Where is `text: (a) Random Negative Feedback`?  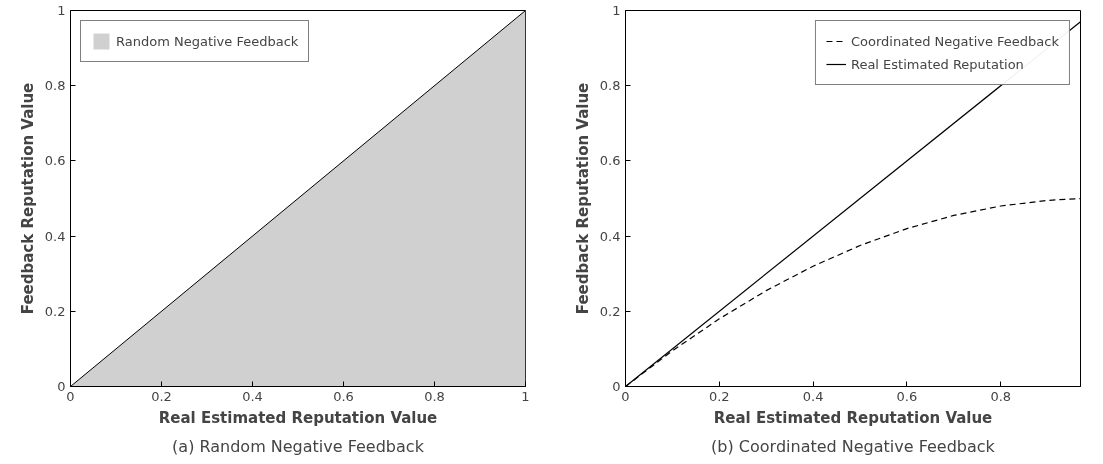 text: (a) Random Negative Feedback is located at coordinates (298, 446).